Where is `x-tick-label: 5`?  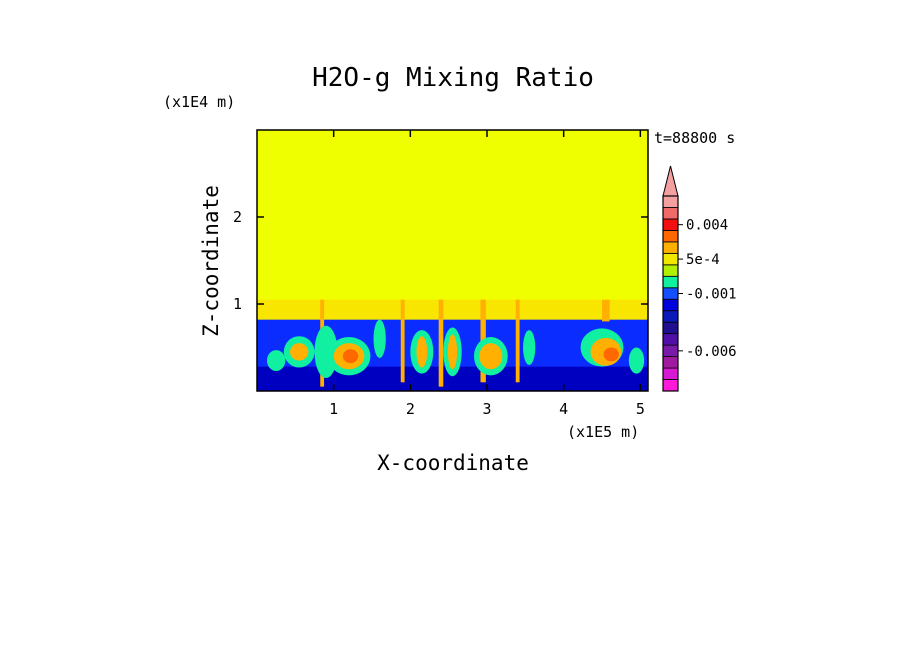 x-tick-label: 5 is located at coordinates (640, 409).